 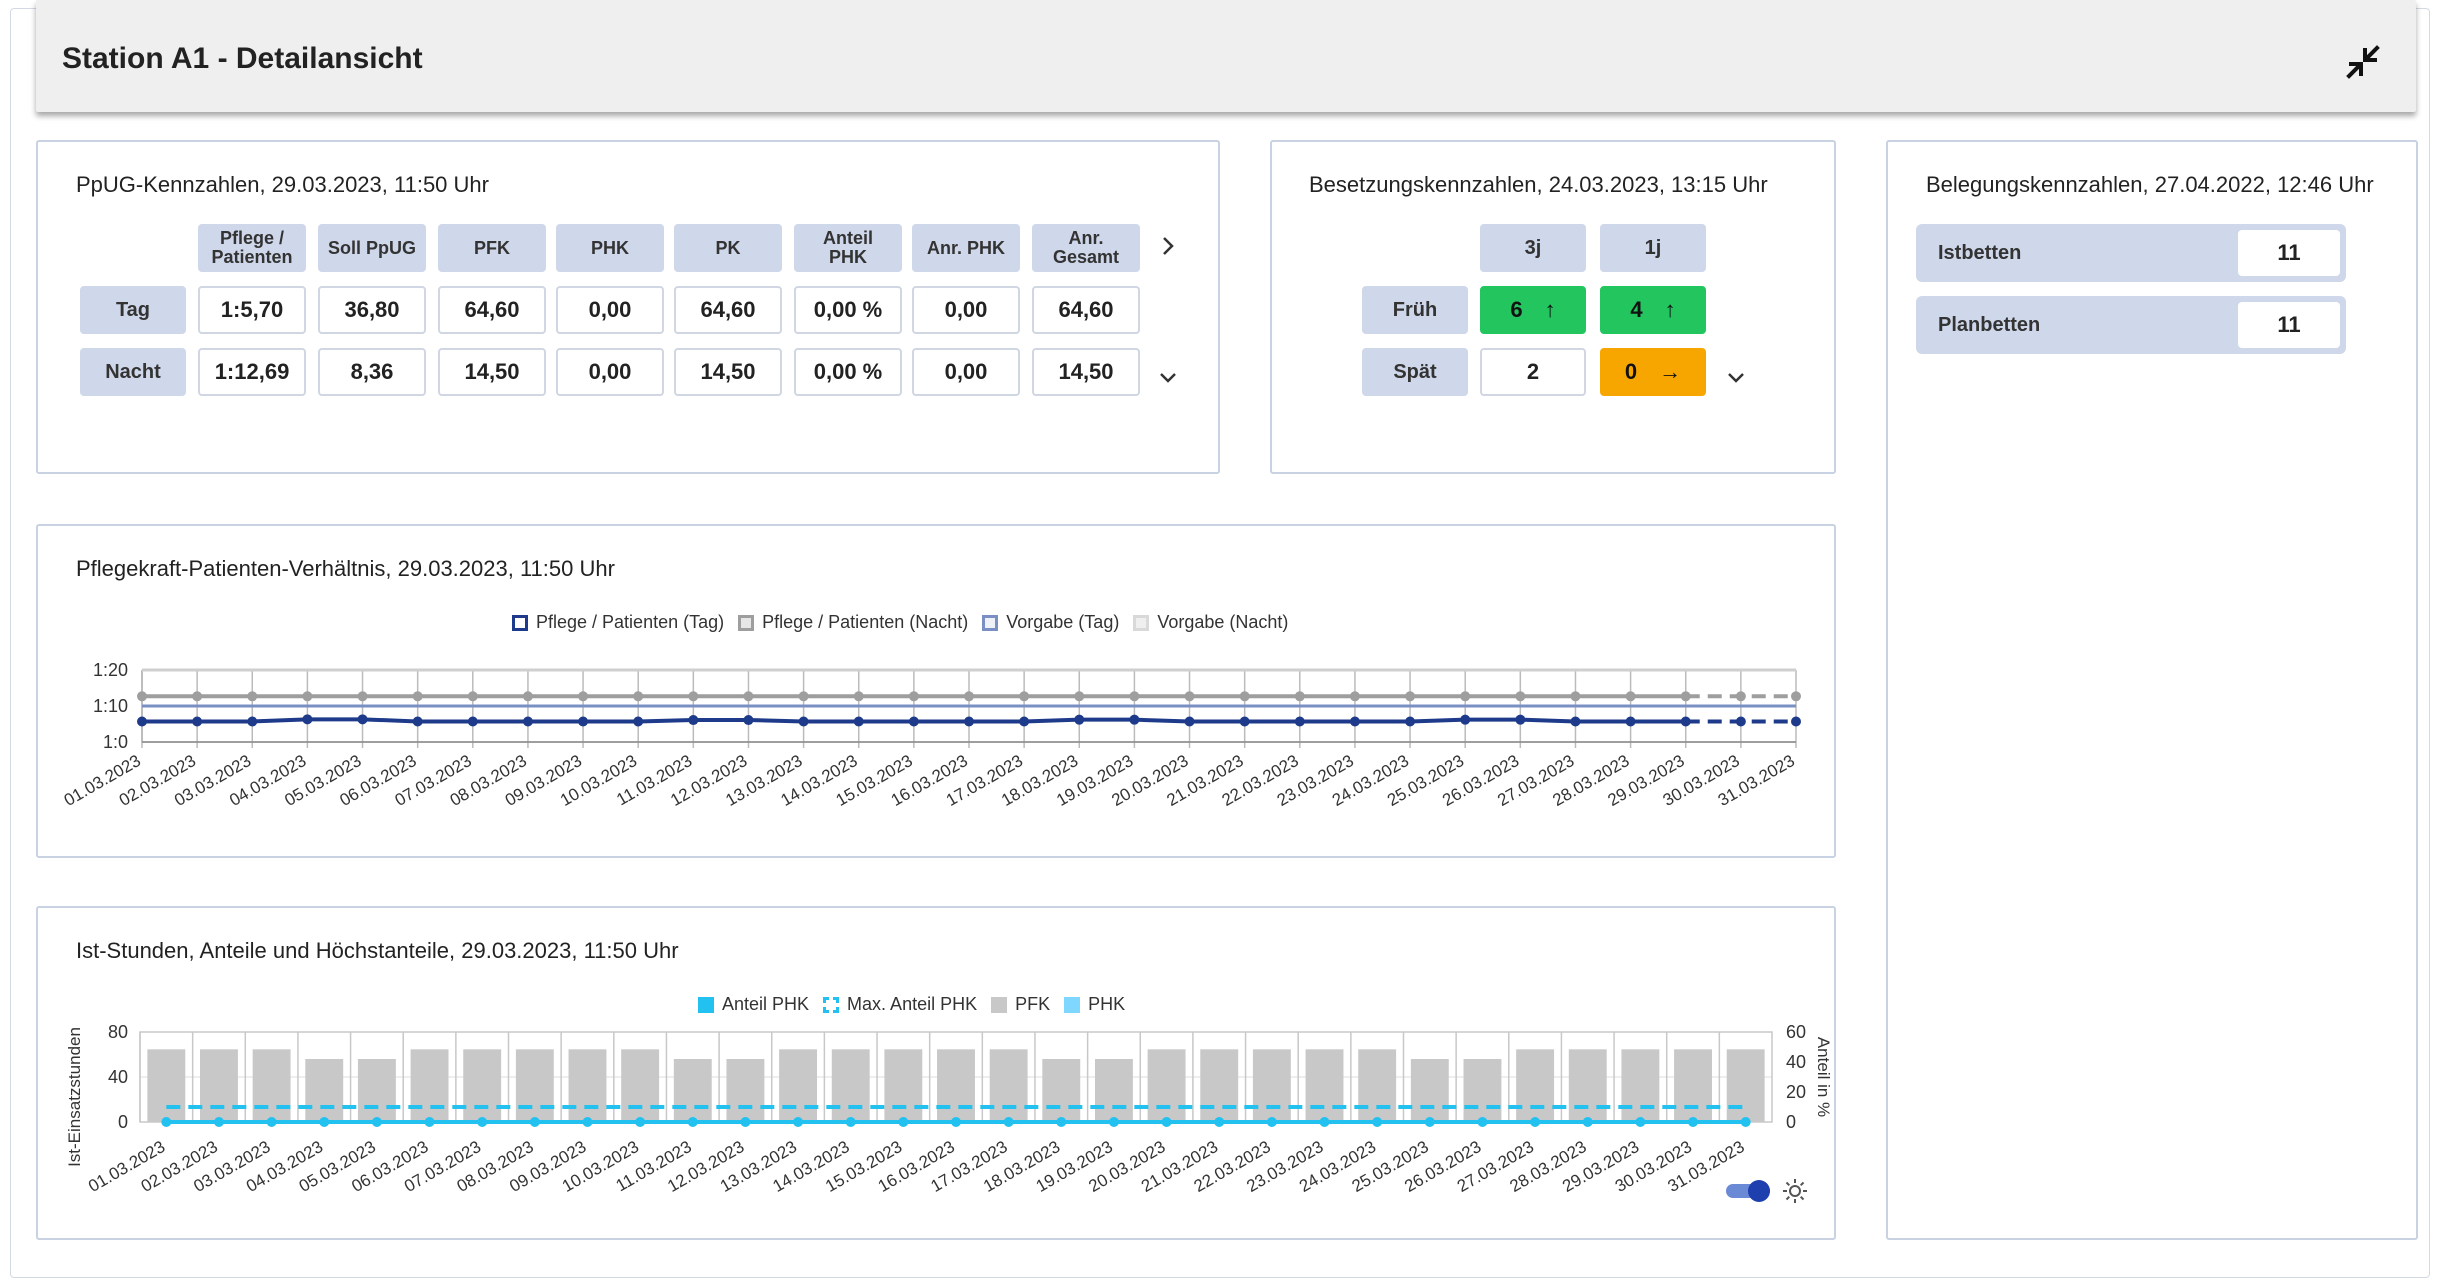 What do you see at coordinates (1791, 1122) in the screenshot?
I see `y2-tick-label: 0` at bounding box center [1791, 1122].